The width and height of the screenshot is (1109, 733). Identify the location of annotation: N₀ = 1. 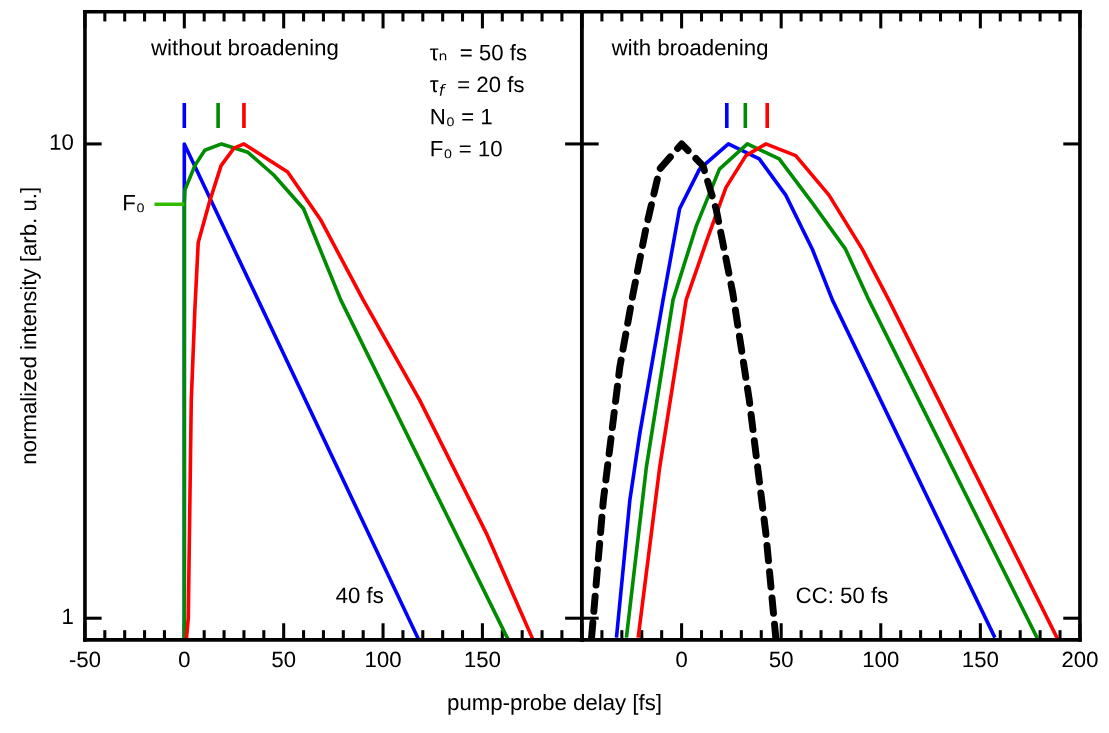
(461, 117).